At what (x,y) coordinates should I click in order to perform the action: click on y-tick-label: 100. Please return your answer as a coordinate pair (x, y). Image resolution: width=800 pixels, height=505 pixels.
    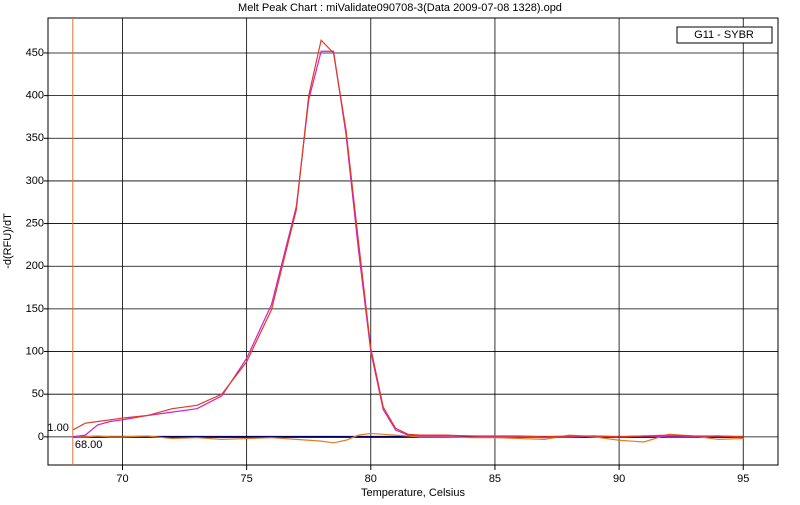
    Looking at the image, I should click on (35, 351).